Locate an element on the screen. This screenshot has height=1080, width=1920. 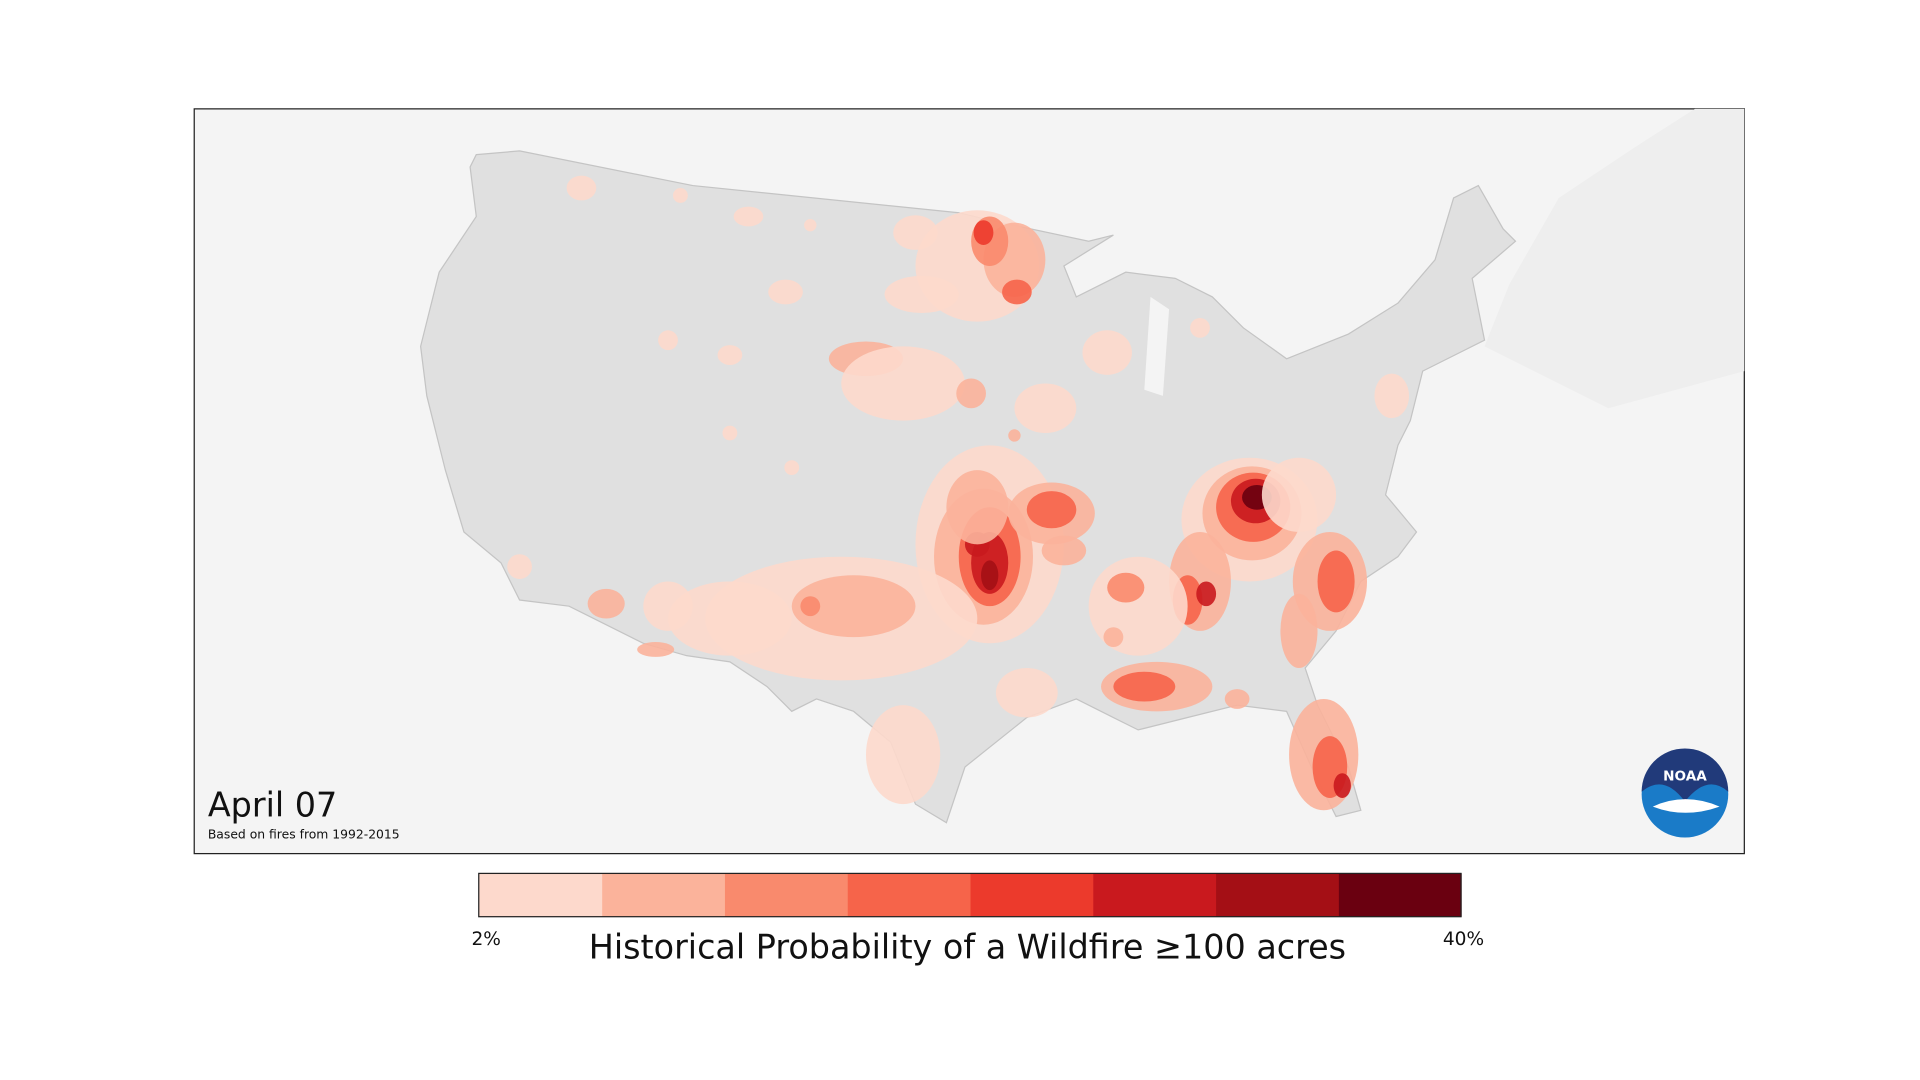
legend-max: 40% is located at coordinates (1463, 939).